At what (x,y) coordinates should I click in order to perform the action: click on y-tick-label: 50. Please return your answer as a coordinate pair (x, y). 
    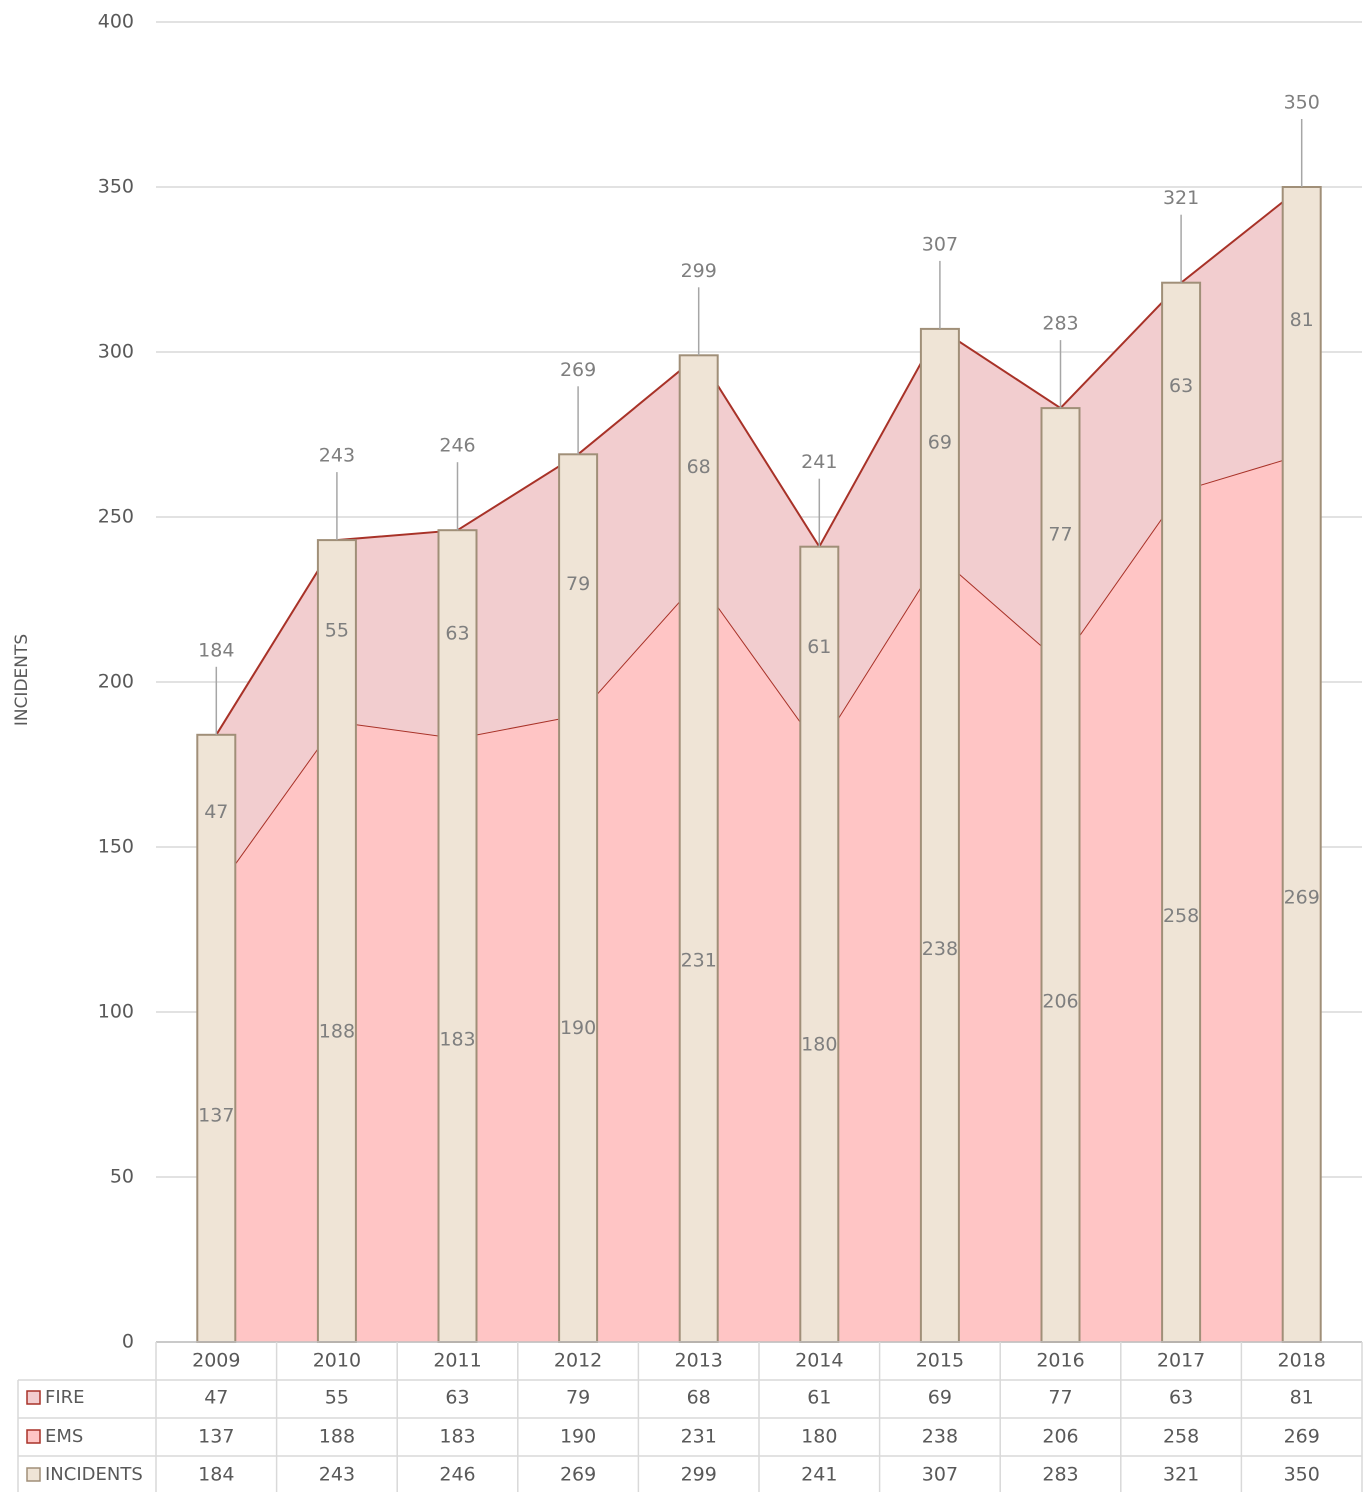
    Looking at the image, I should click on (122, 1177).